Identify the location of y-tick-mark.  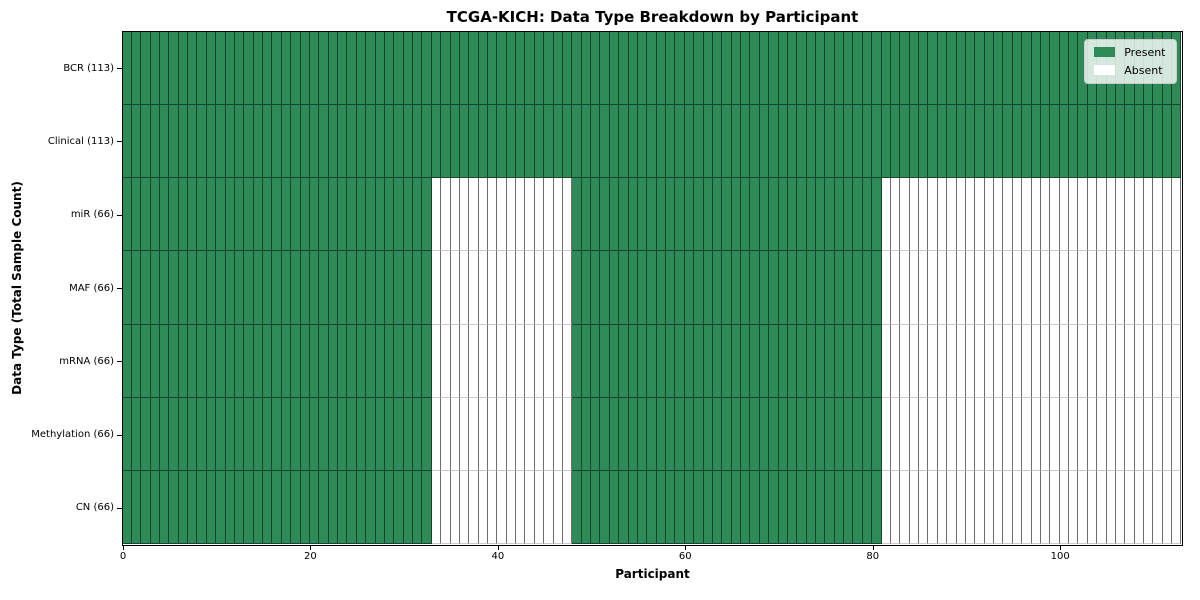
(119, 288).